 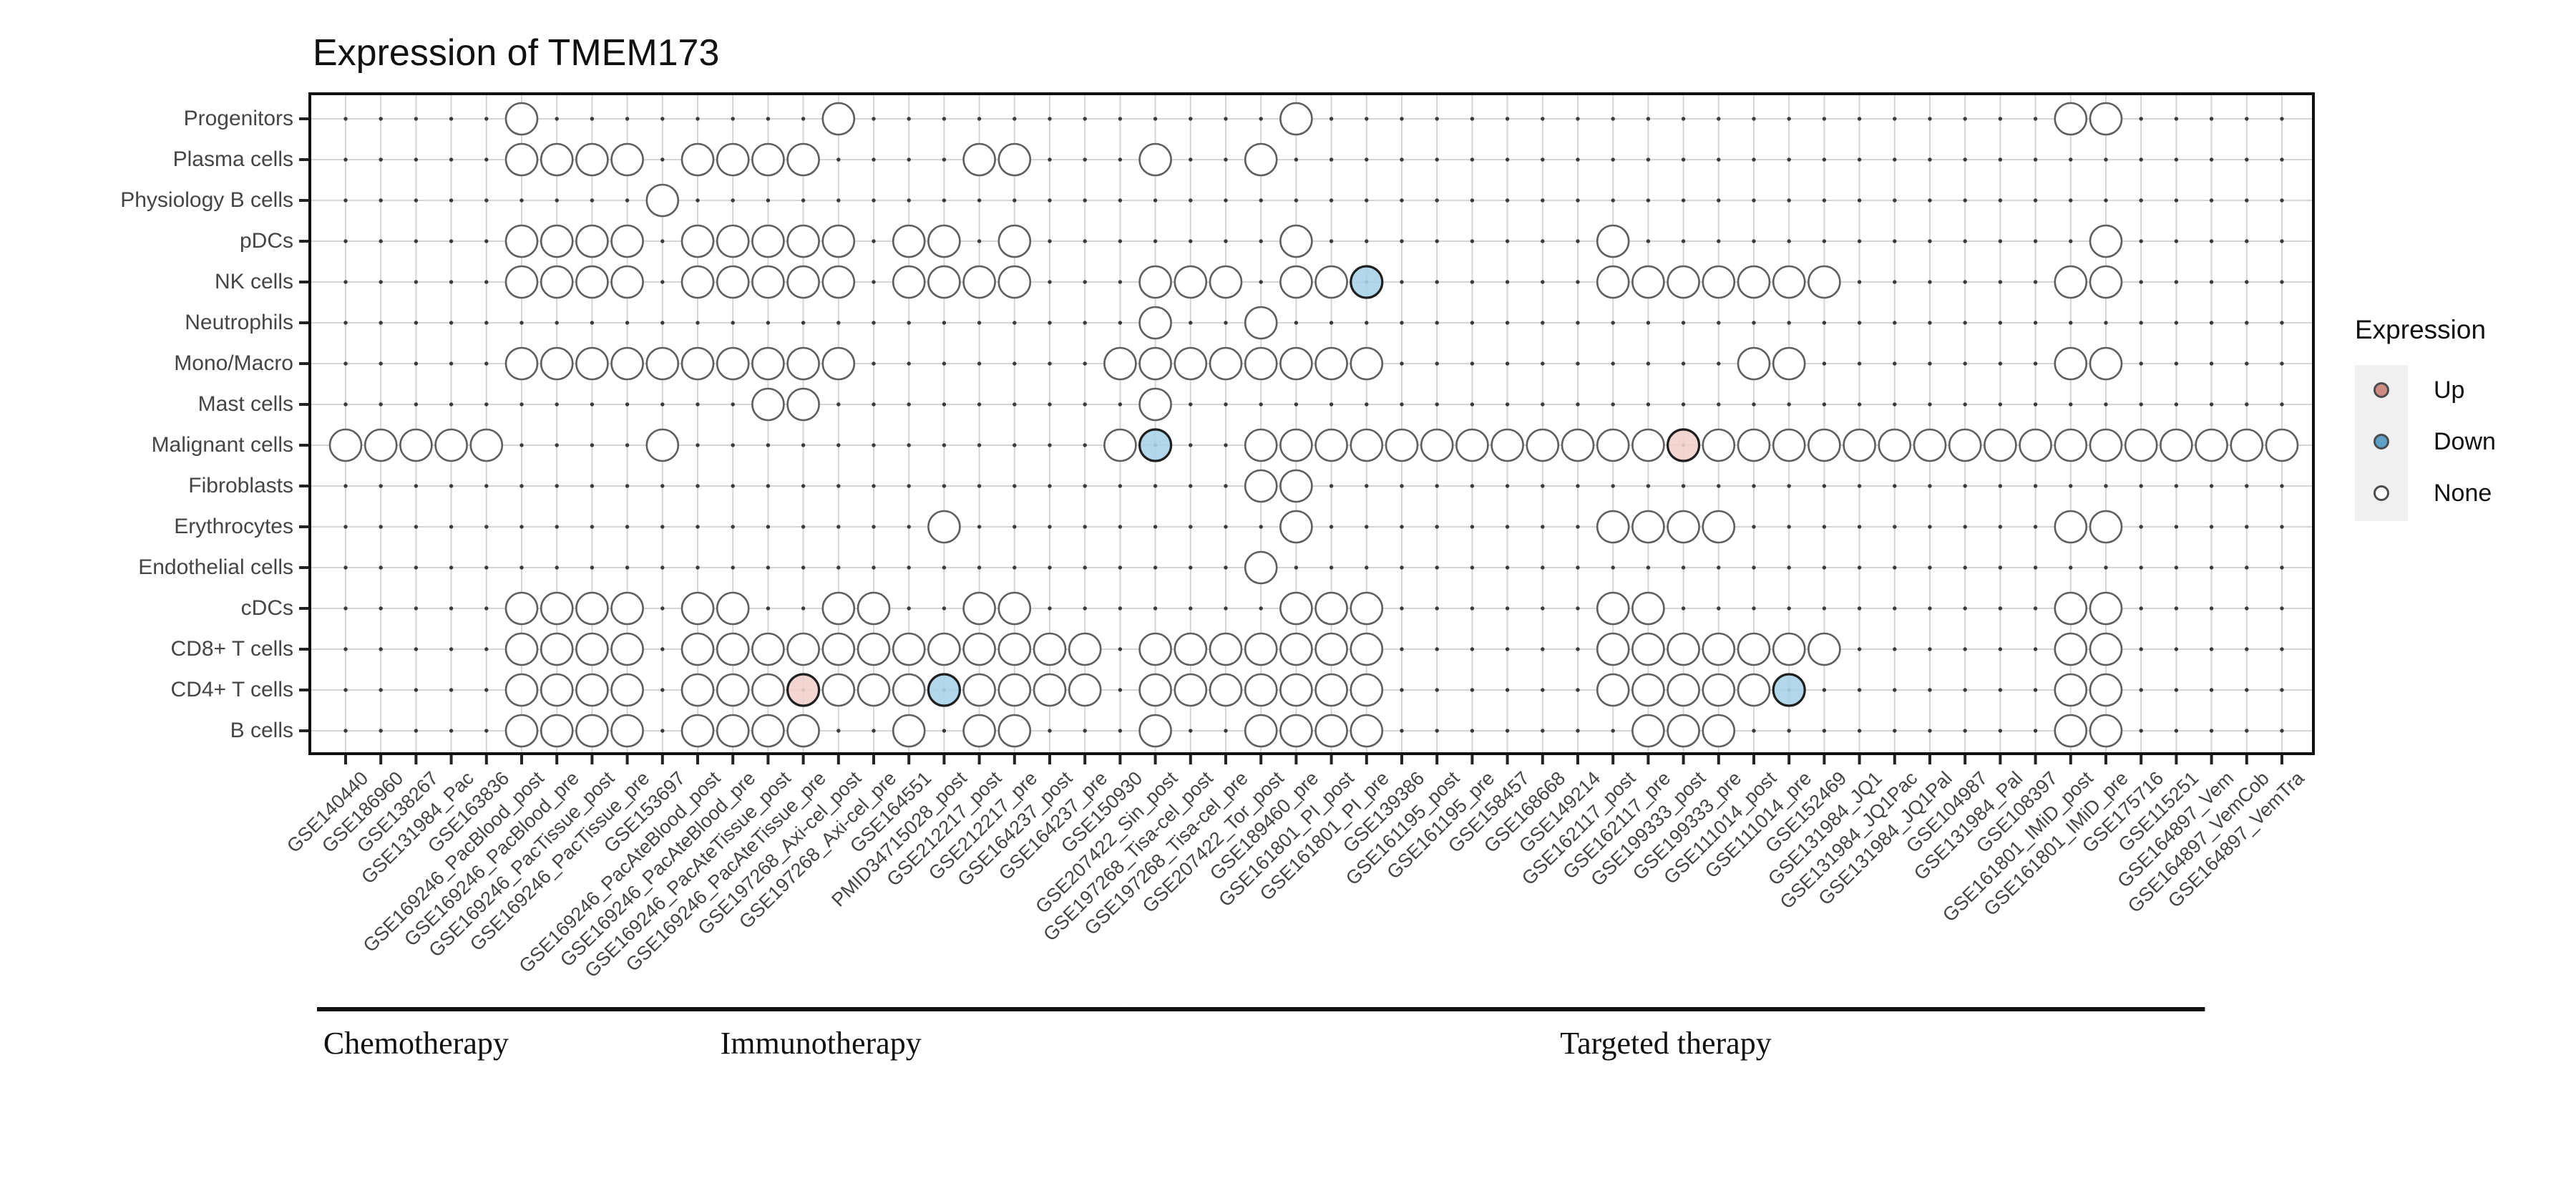 I want to click on y-axis-label: cDCs, so click(x=266, y=608).